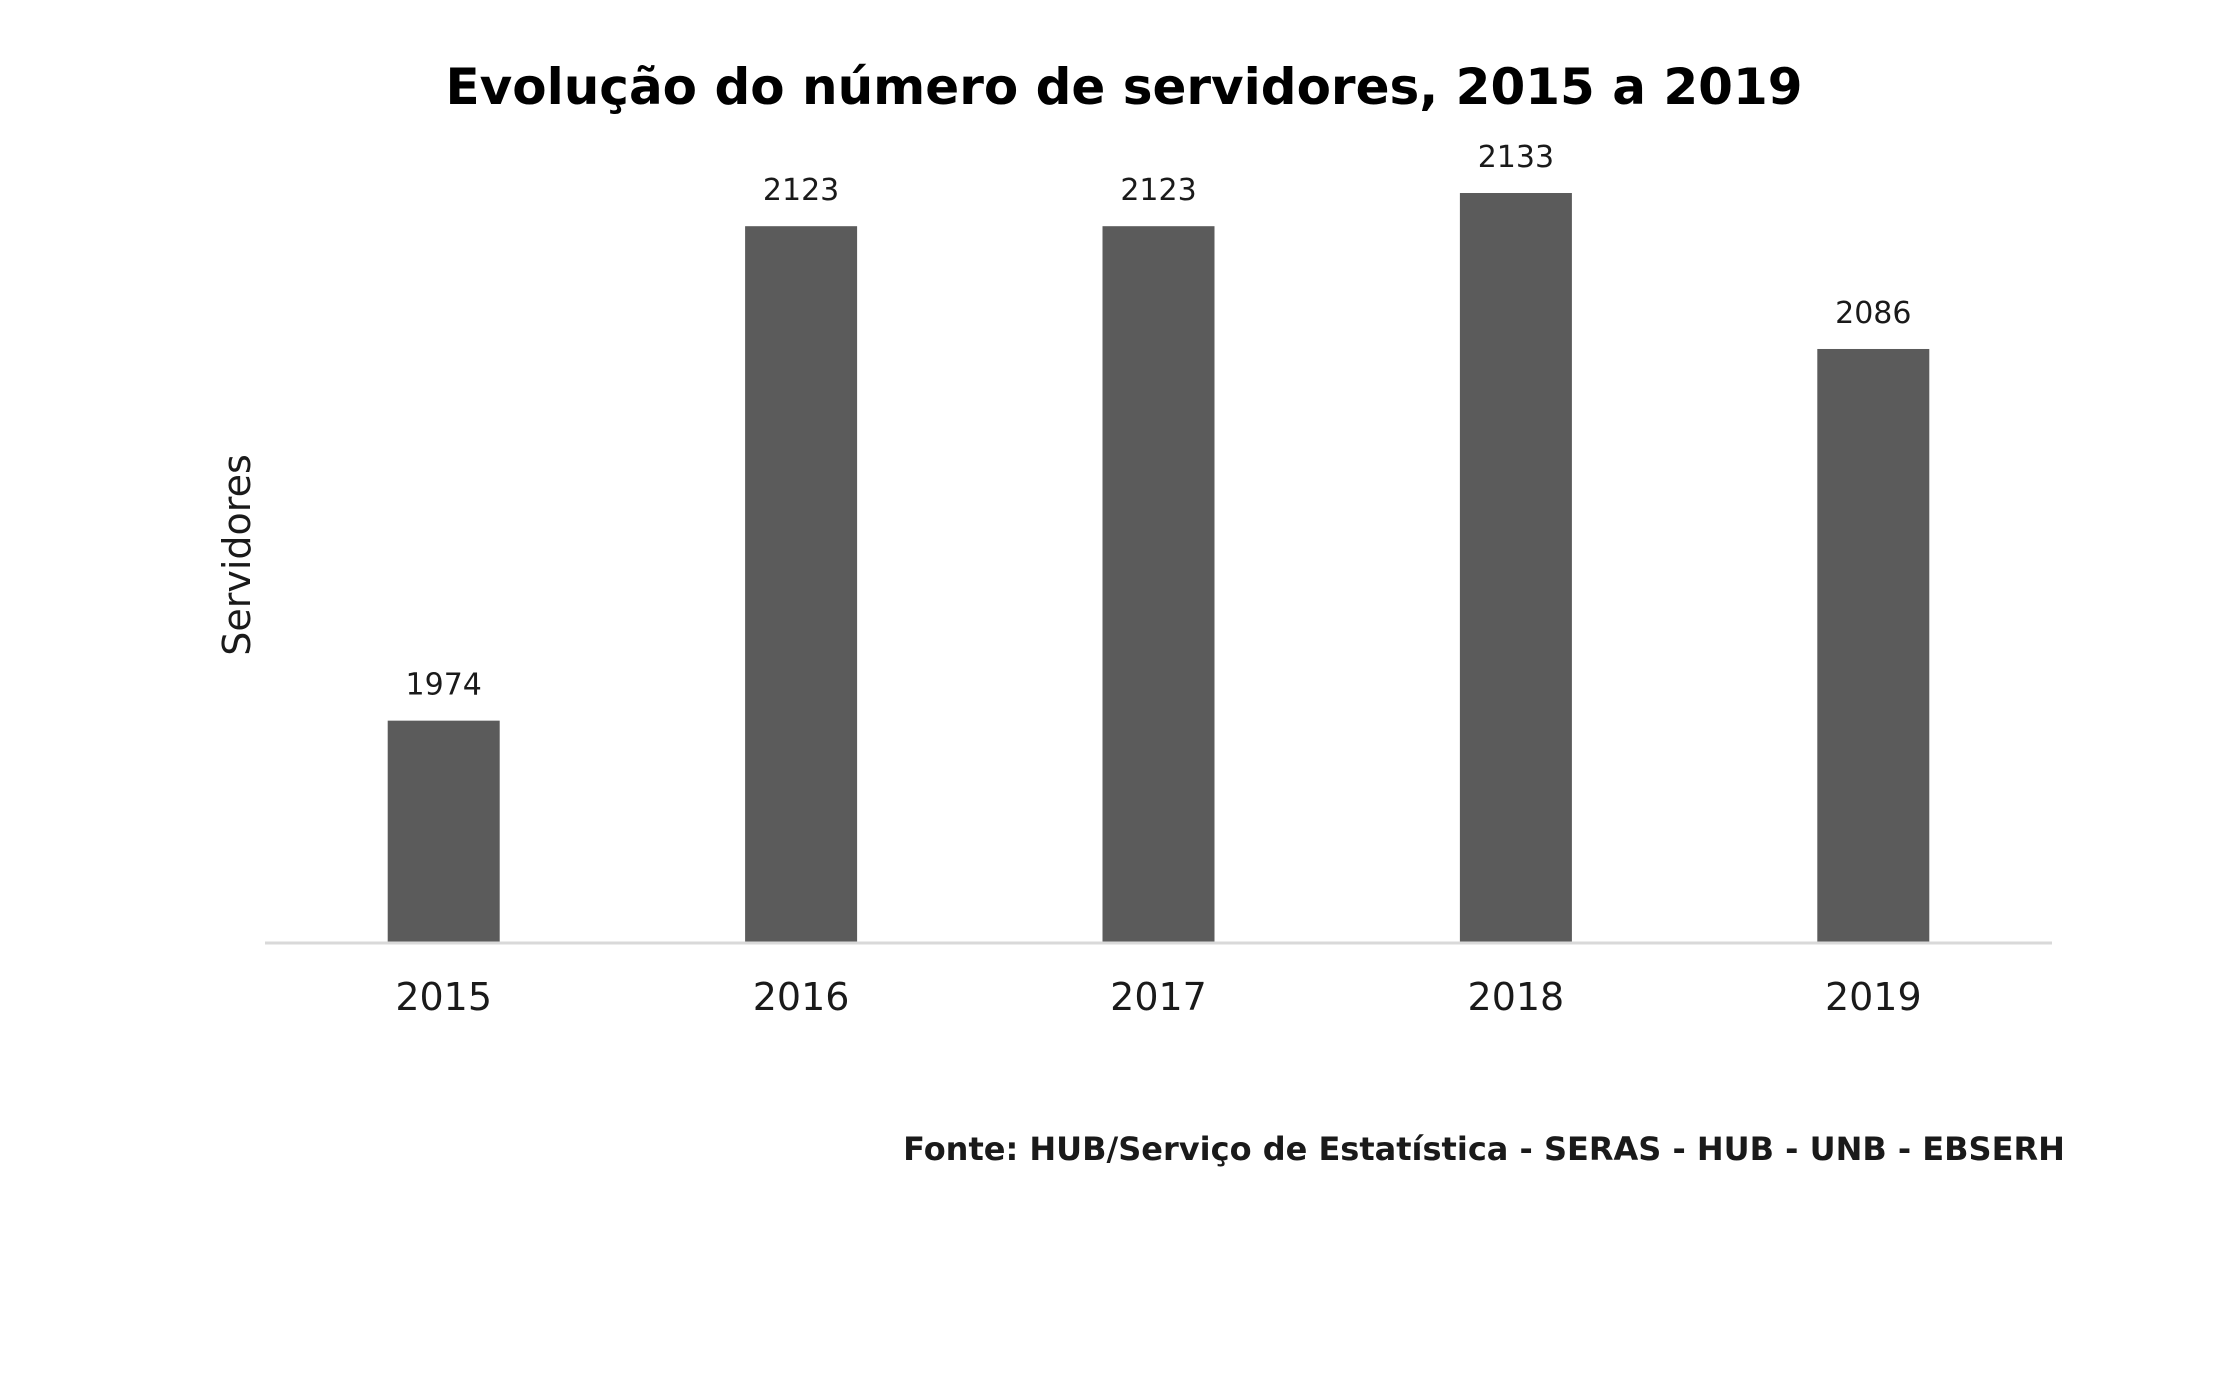 The width and height of the screenshot is (2214, 1380). What do you see at coordinates (443, 997) in the screenshot?
I see `x-tick-label-2015: 2015` at bounding box center [443, 997].